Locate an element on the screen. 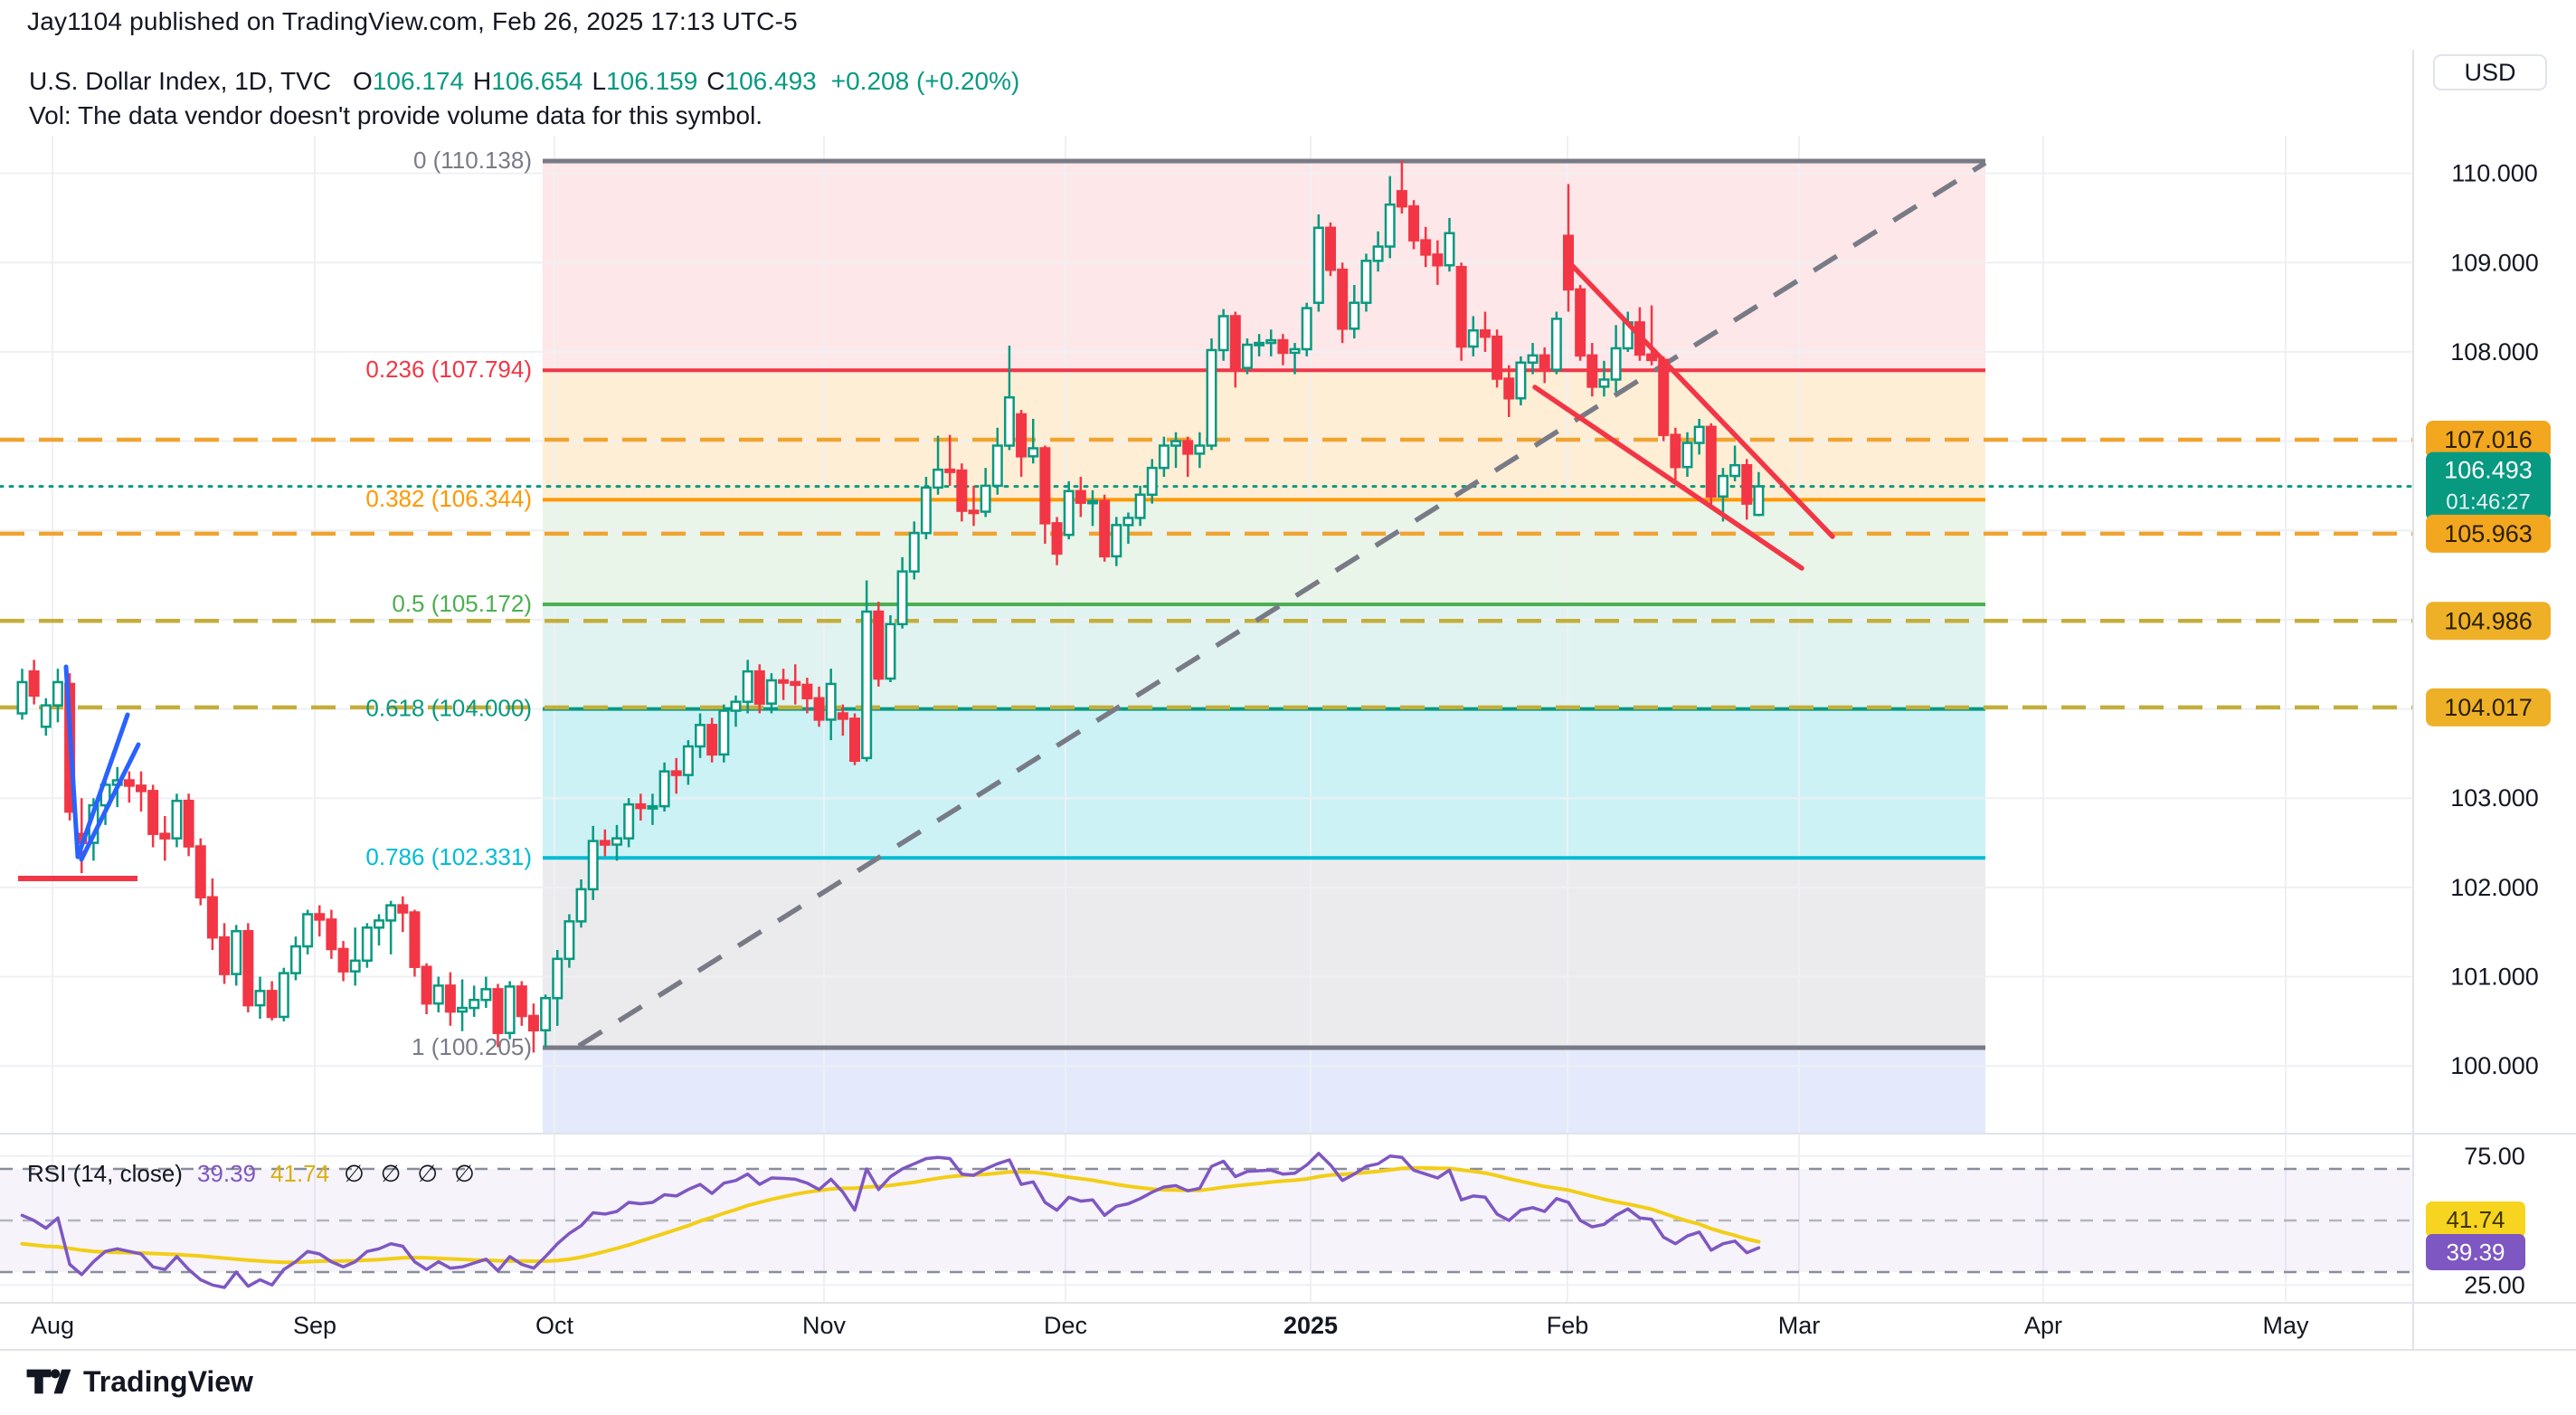  badge-price-text: 104.017 is located at coordinates (2488, 707).